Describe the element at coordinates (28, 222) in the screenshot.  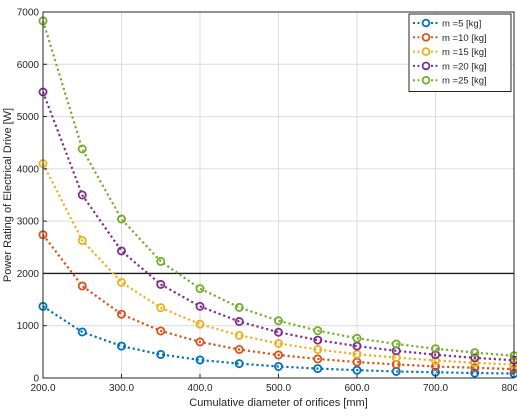
I see `y-tick-label: 3000` at that location.